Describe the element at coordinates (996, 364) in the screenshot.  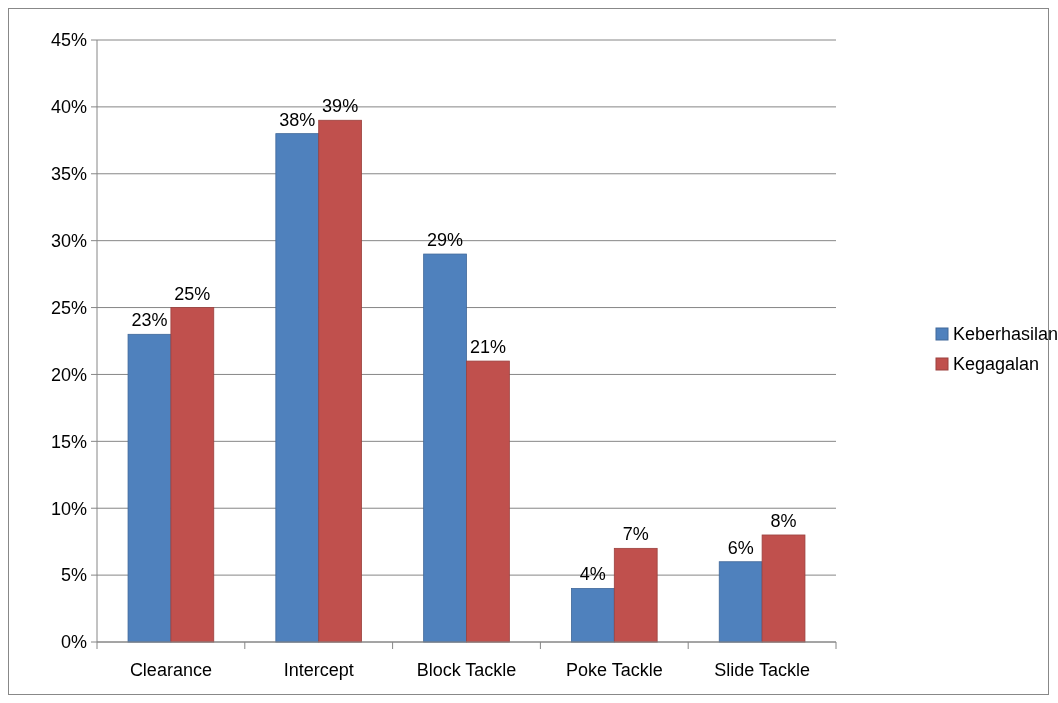
I see `legend-label: Kegagalan` at that location.